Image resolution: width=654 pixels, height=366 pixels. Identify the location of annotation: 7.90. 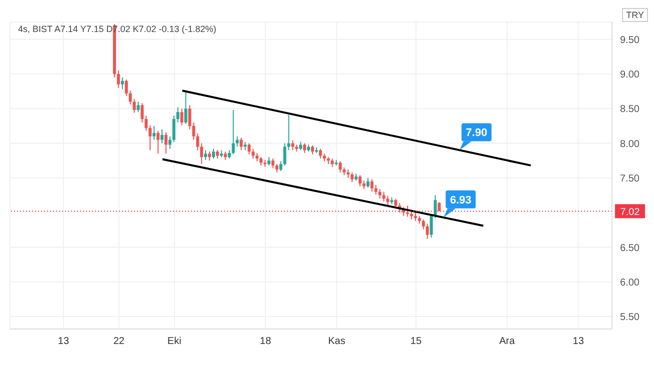
(477, 133).